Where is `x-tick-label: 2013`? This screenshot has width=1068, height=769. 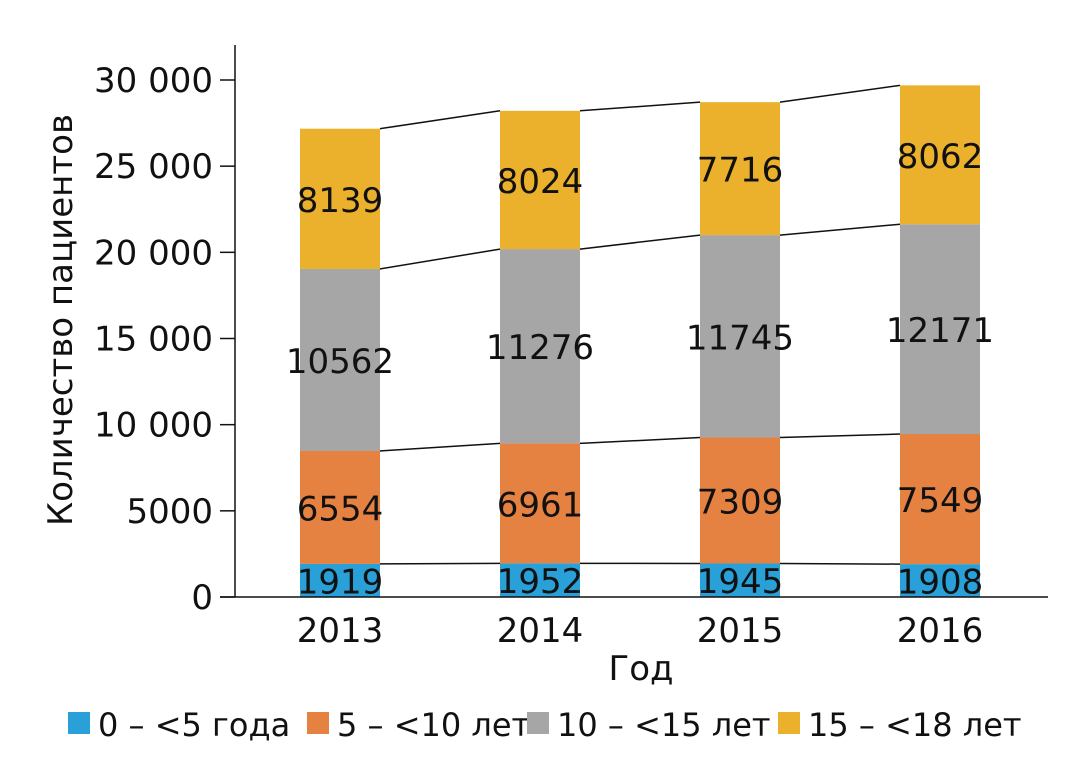 x-tick-label: 2013 is located at coordinates (340, 631).